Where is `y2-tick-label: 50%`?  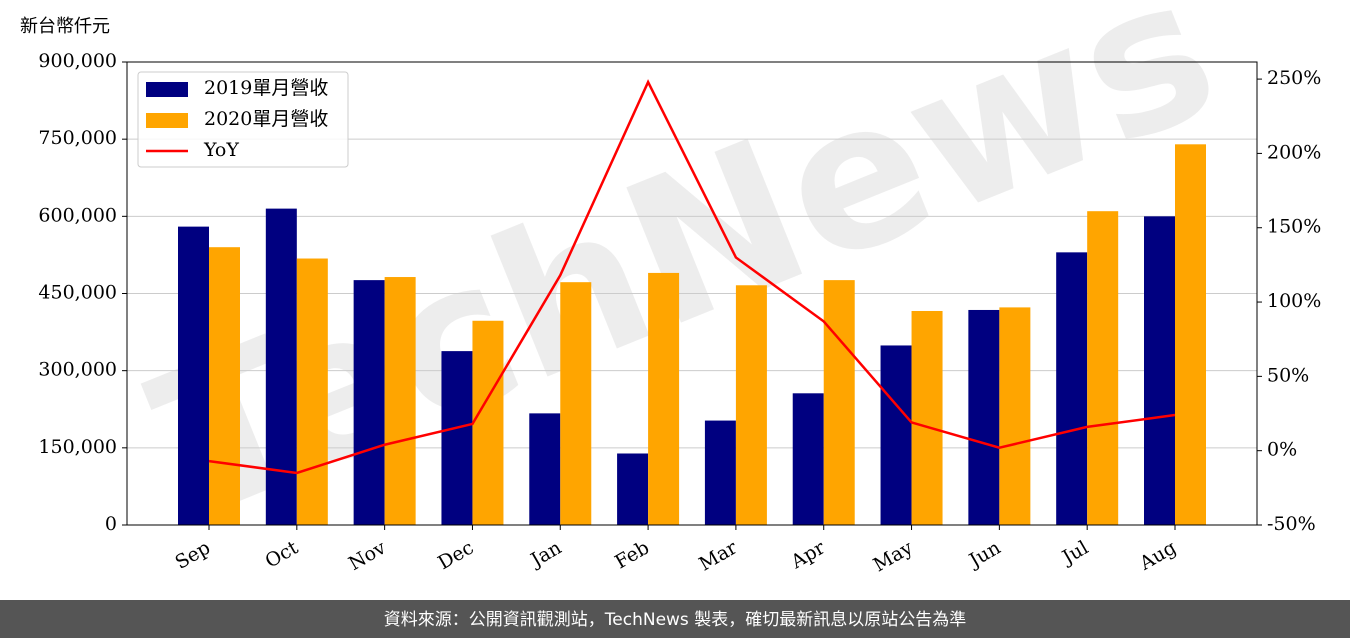
y2-tick-label: 50% is located at coordinates (1288, 375).